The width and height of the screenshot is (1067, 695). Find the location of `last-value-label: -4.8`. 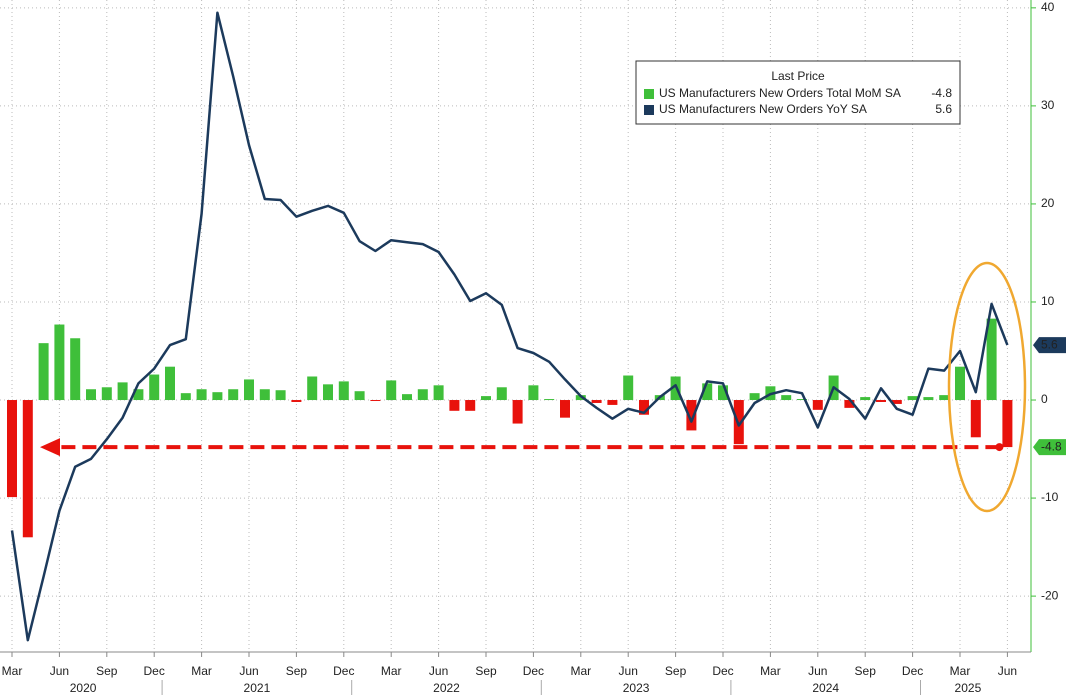

last-value-label: -4.8 is located at coordinates (1051, 446).